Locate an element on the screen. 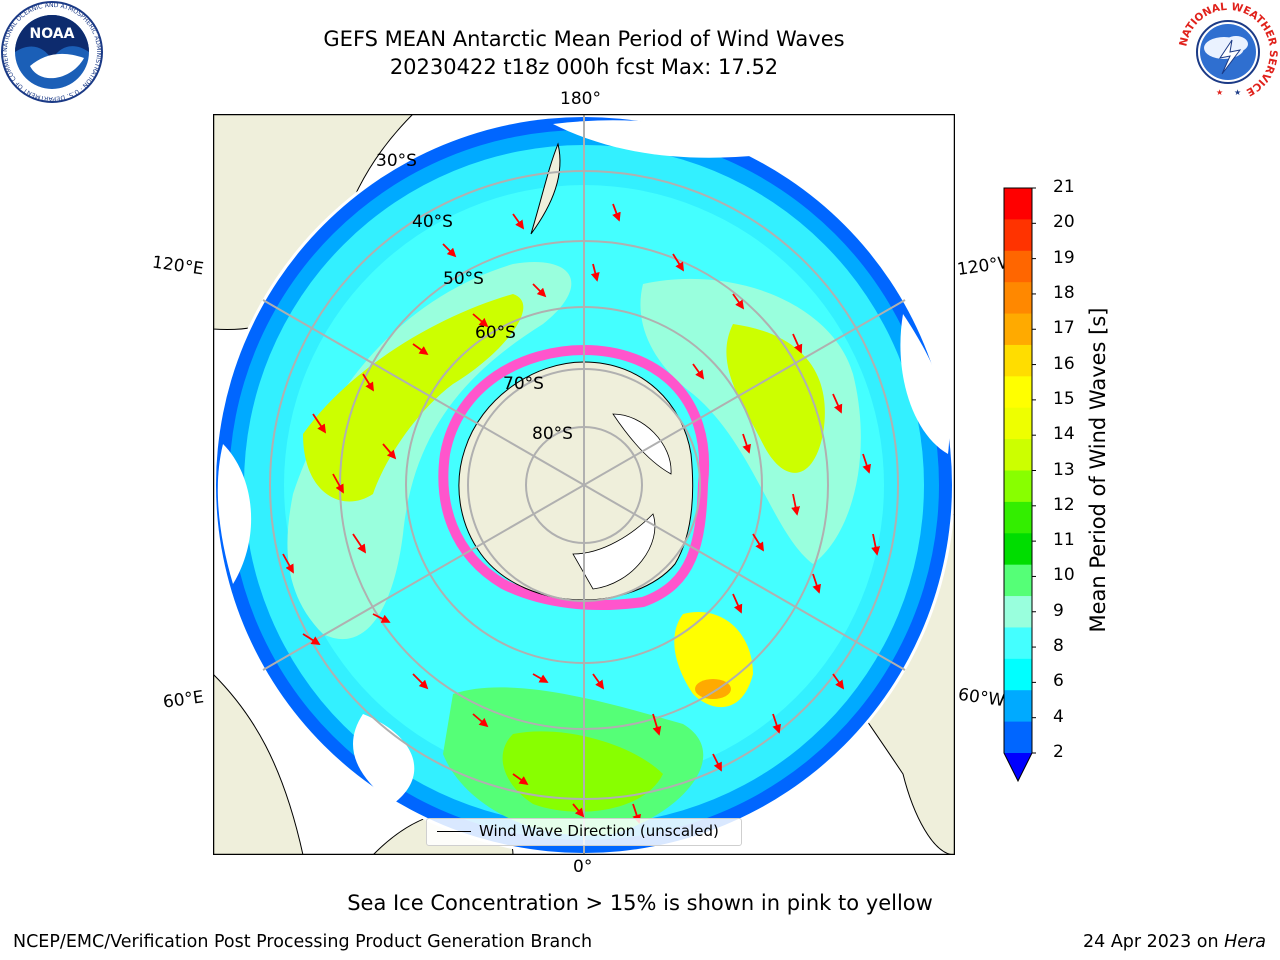 The image size is (1280, 960). legend-label: Wind Wave Direction (unscaled) is located at coordinates (599, 831).